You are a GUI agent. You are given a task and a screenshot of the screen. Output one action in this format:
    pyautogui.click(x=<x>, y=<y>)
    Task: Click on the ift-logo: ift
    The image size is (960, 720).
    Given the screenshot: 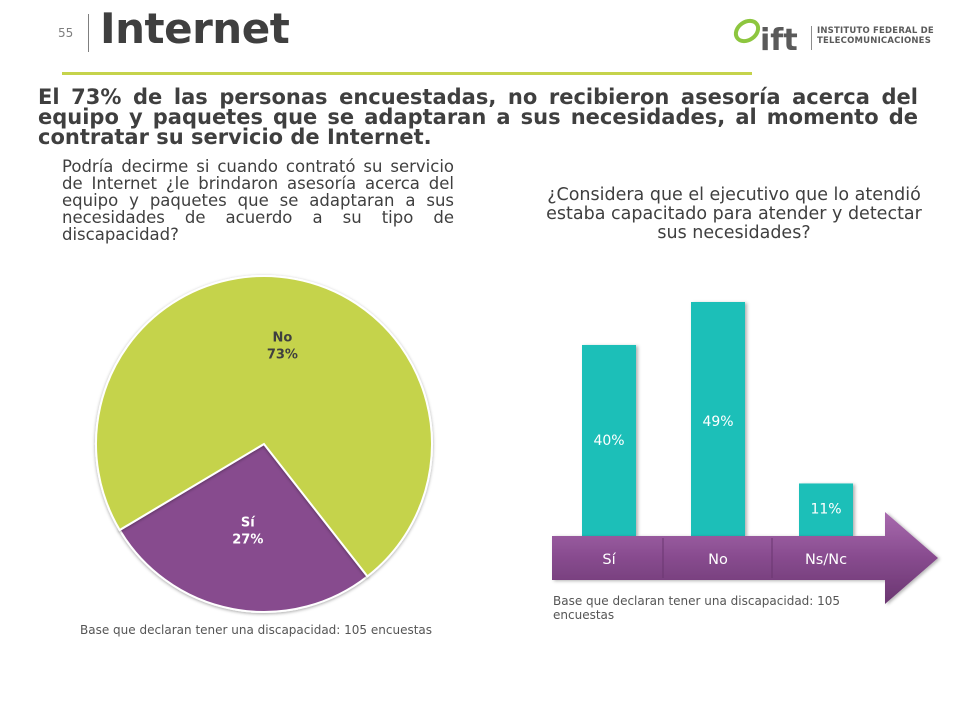 What is the action you would take?
    pyautogui.click(x=772, y=37)
    